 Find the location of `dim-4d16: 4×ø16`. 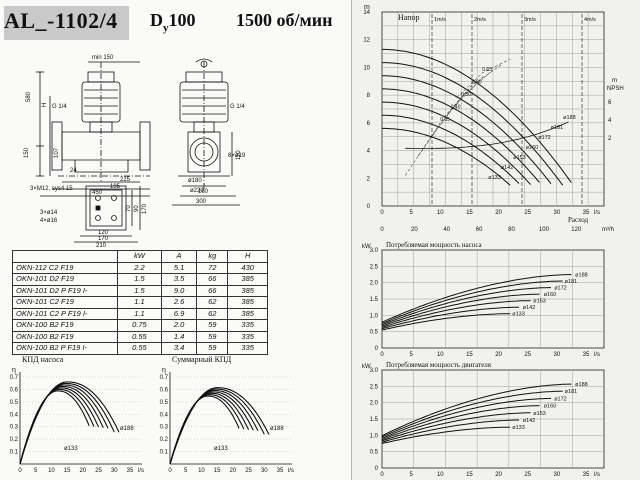

dim-4d16: 4×ø16 is located at coordinates (49, 221).